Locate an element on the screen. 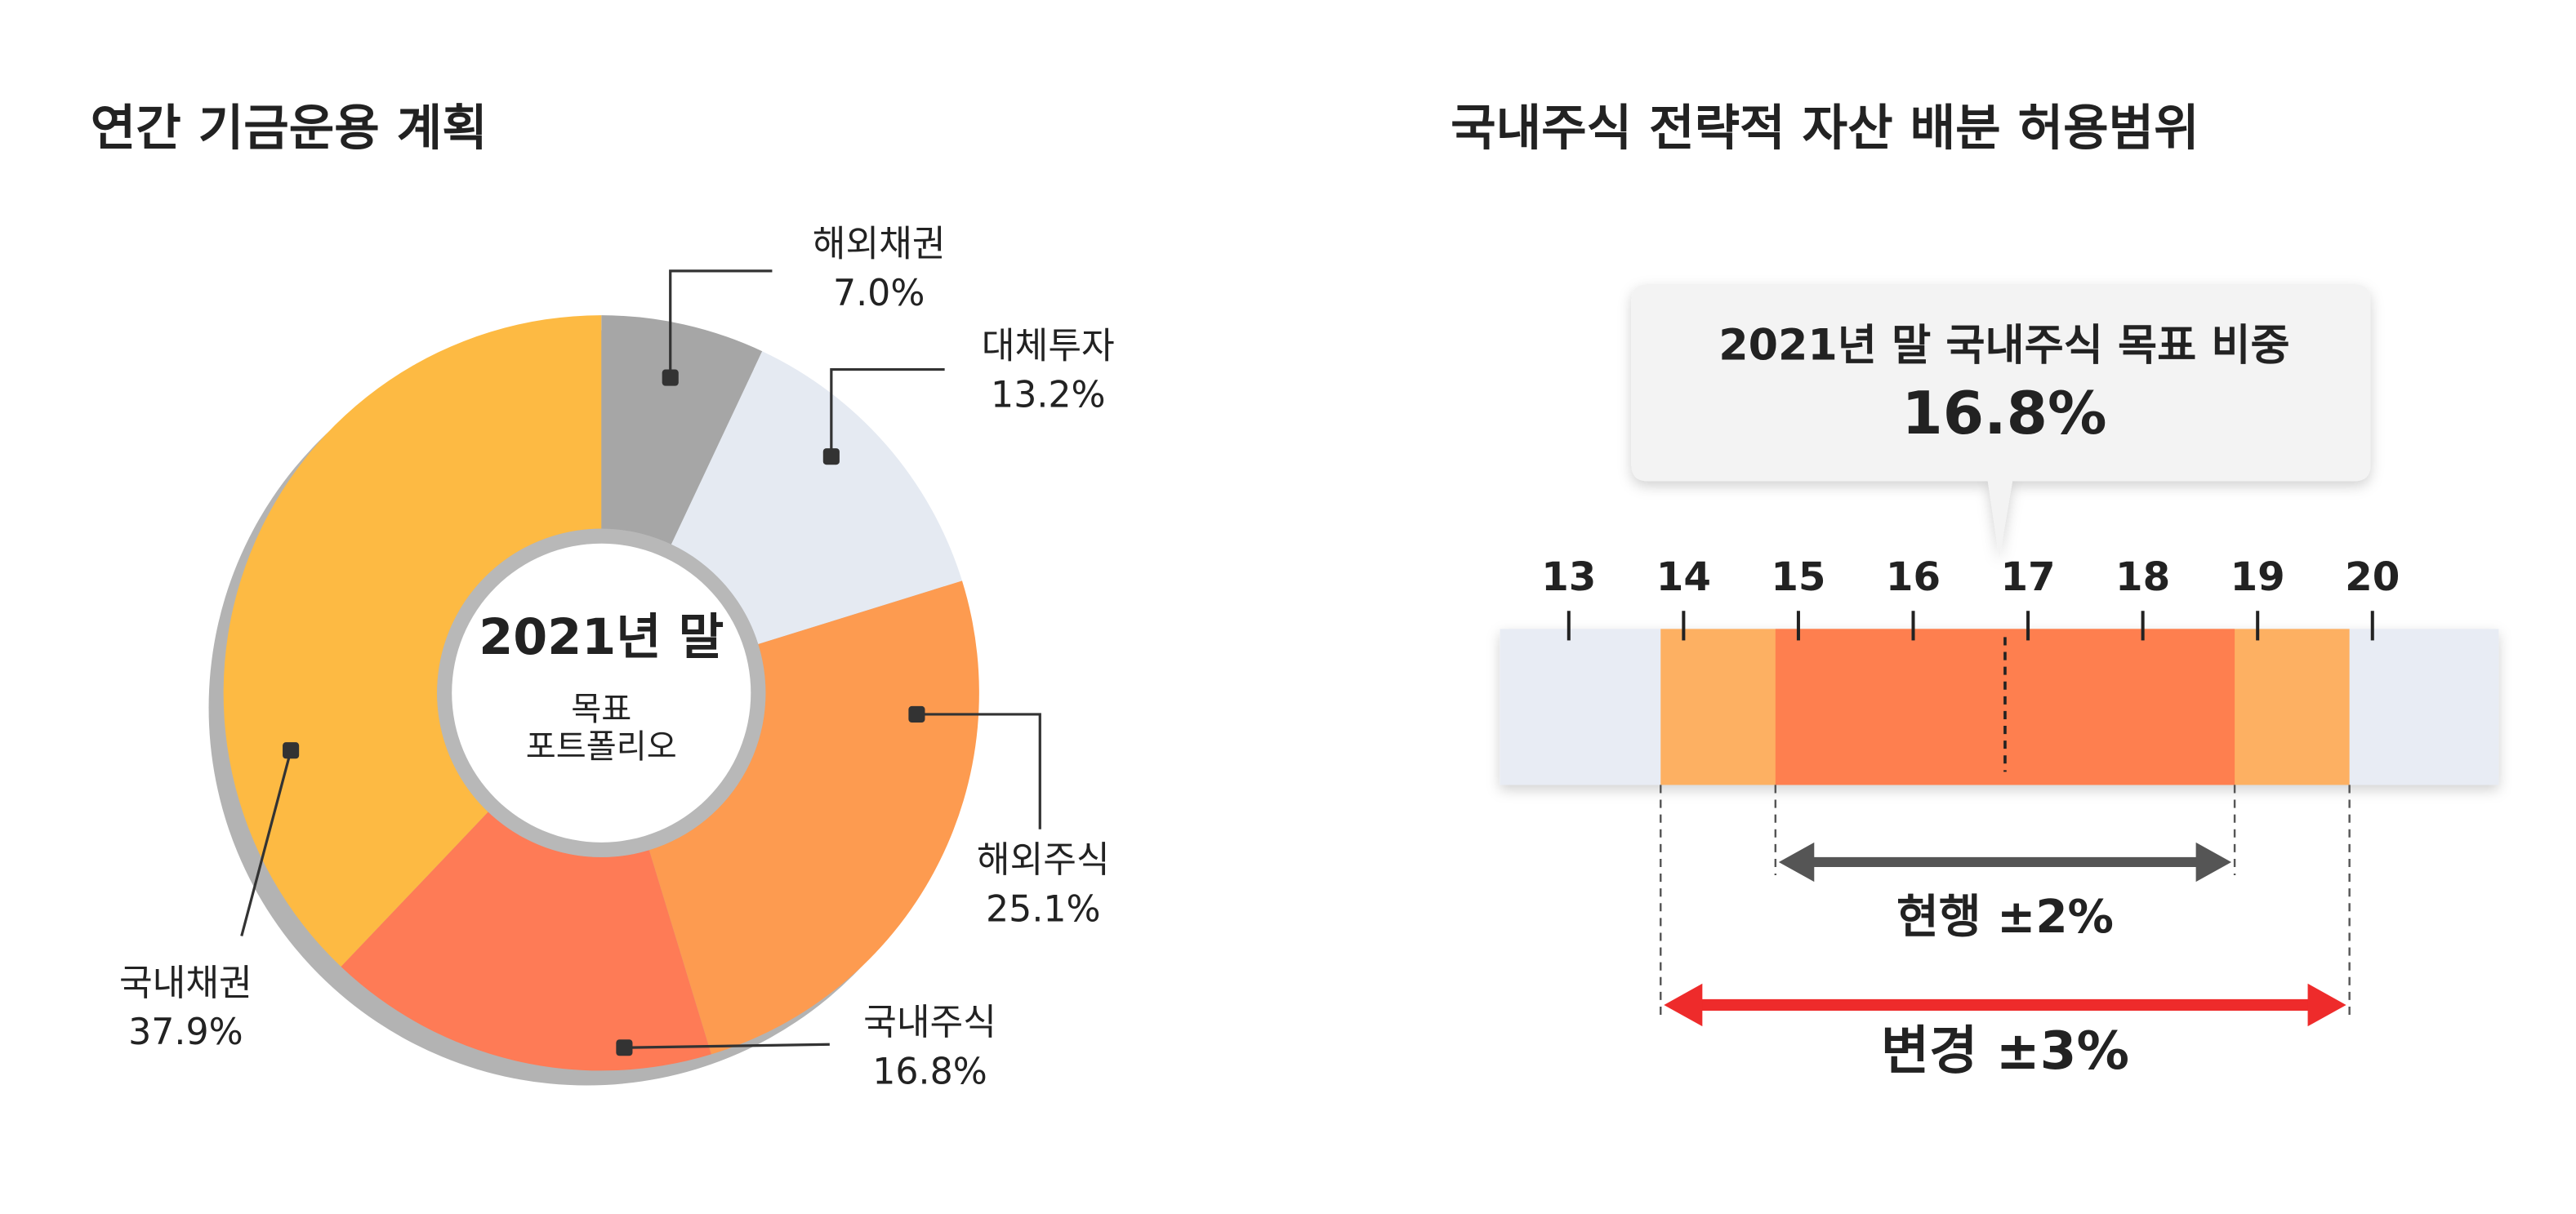 This screenshot has height=1214, width=2576. category-label: 해외주식 is located at coordinates (1043, 860).